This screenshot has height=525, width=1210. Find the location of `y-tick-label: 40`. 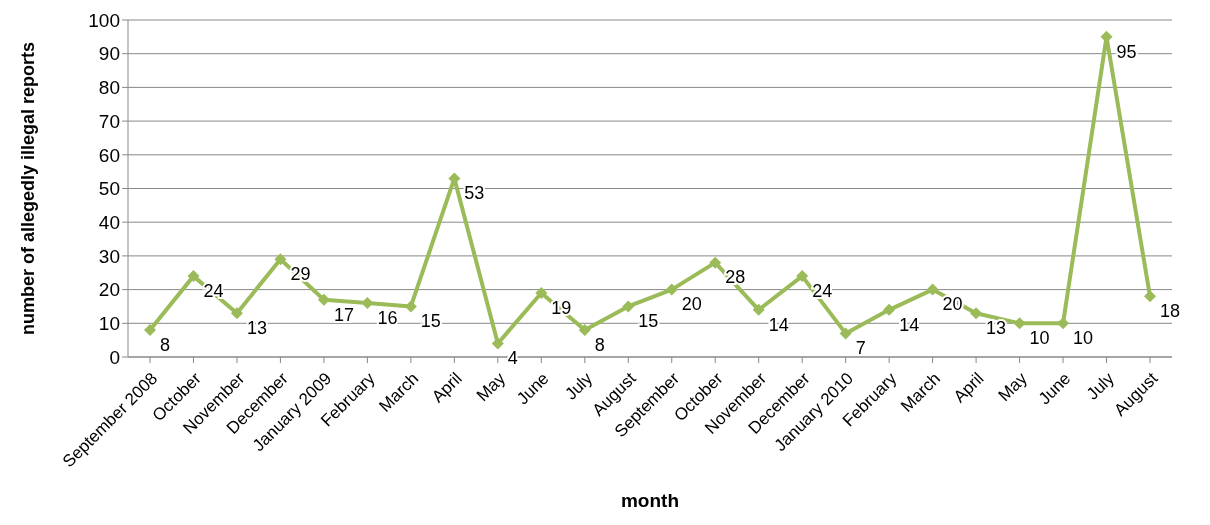

y-tick-label: 40 is located at coordinates (109, 222).